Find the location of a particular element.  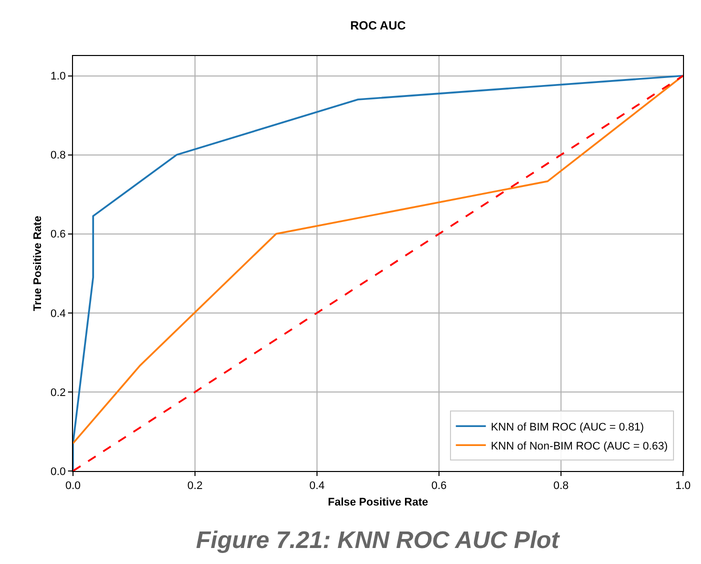

x-tick-label: 0.6 is located at coordinates (439, 486).